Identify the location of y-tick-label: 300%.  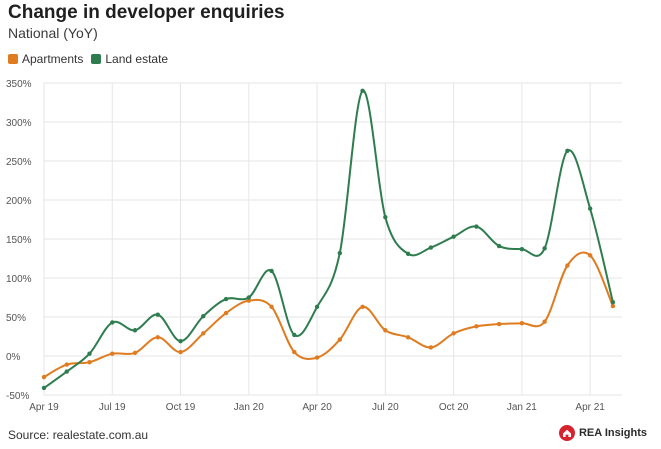
(19, 123).